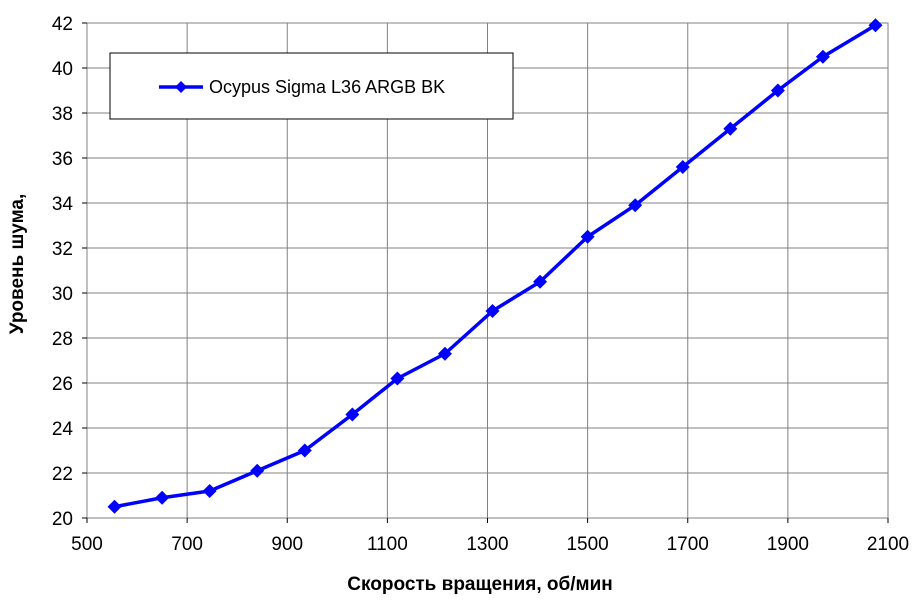 Image resolution: width=924 pixels, height=600 pixels. Describe the element at coordinates (62, 24) in the screenshot. I see `y-tick-label: 42` at that location.